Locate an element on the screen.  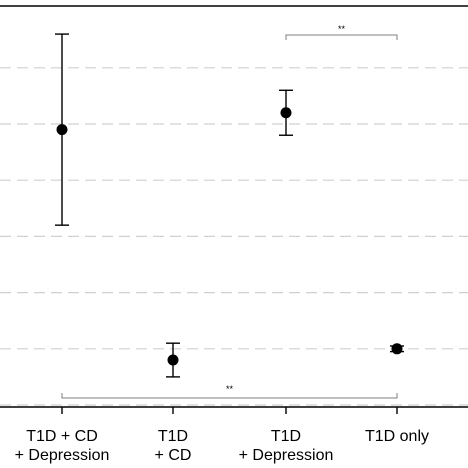
x-tick-label-1: T1D + CD is located at coordinates (173, 446).